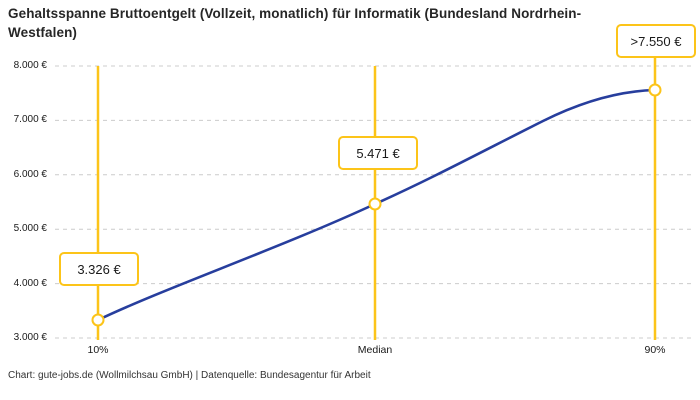 This screenshot has width=700, height=400. What do you see at coordinates (30, 337) in the screenshot?
I see `y-tick-3000: 3.000 €` at bounding box center [30, 337].